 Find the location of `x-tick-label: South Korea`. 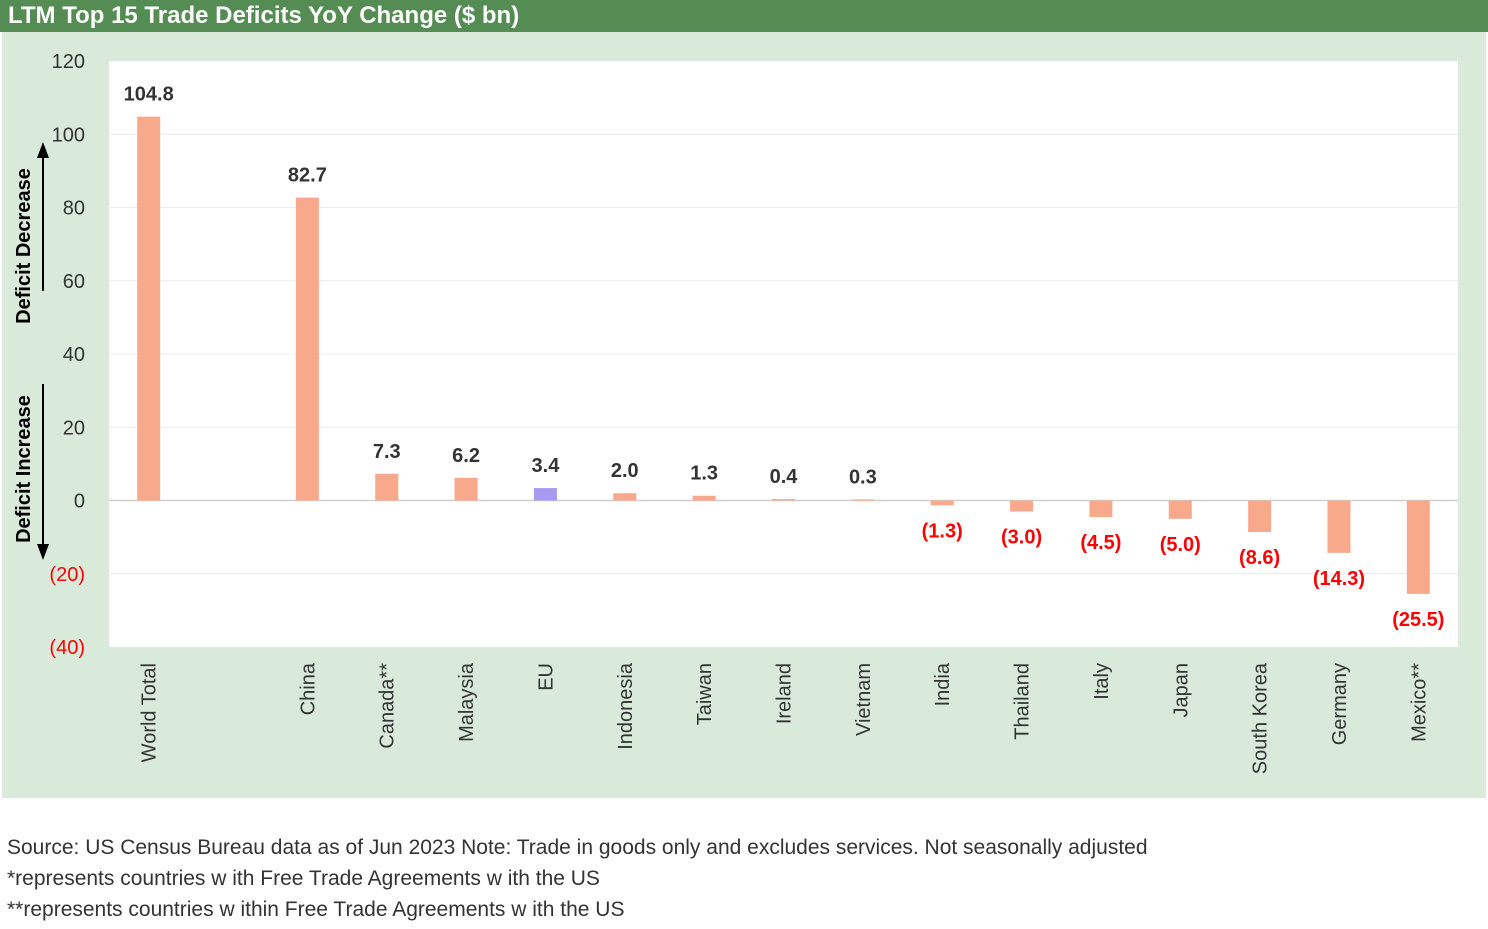

x-tick-label: South Korea is located at coordinates (1261, 718).